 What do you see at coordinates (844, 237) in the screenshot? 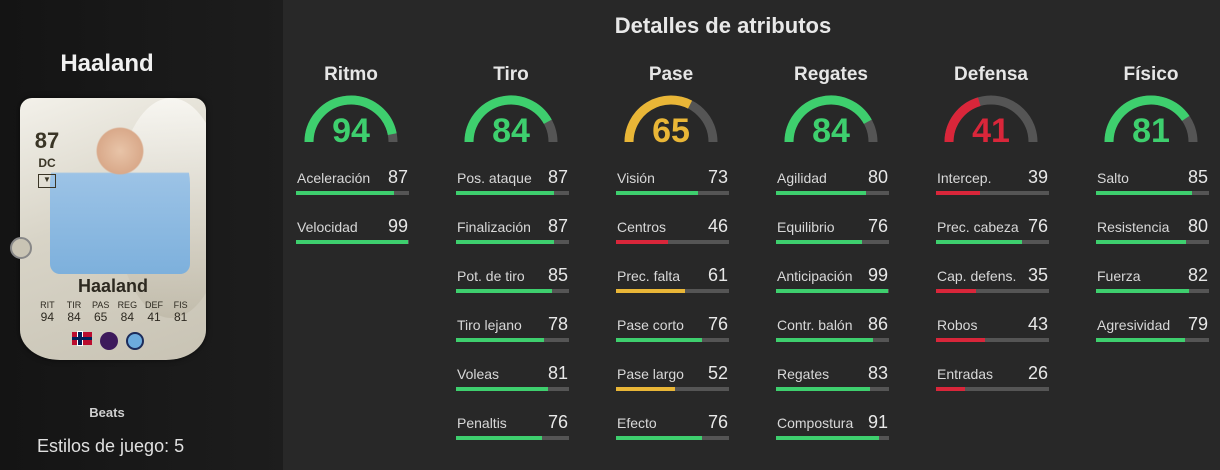
I see `attribute-row: Equilibrio 76` at bounding box center [844, 237].